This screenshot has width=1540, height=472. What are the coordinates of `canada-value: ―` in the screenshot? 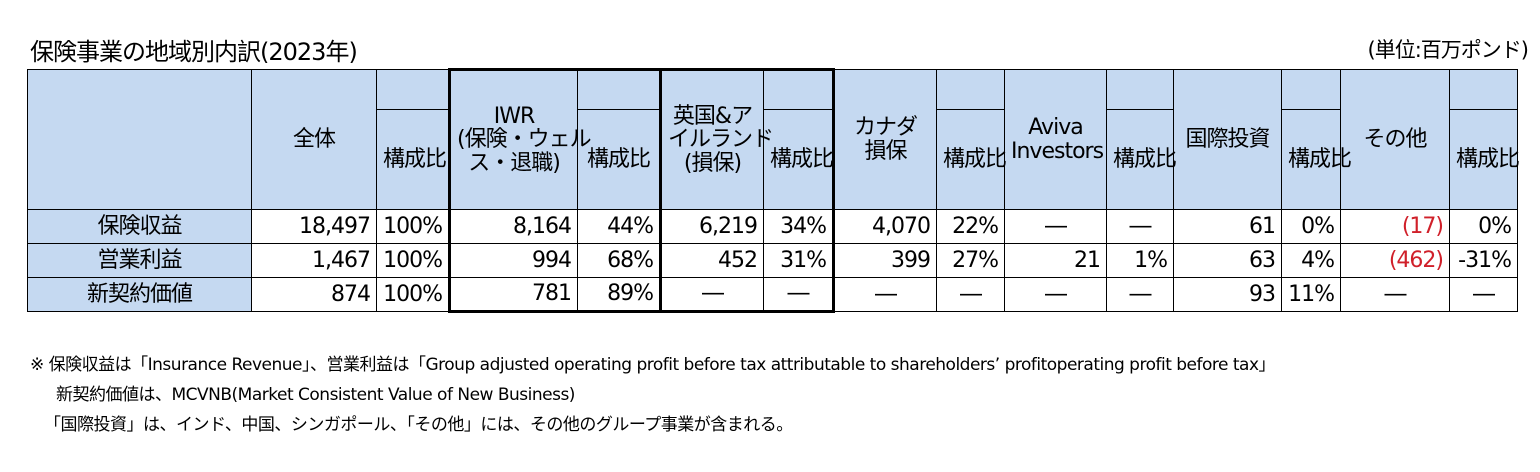 It's located at (885, 294).